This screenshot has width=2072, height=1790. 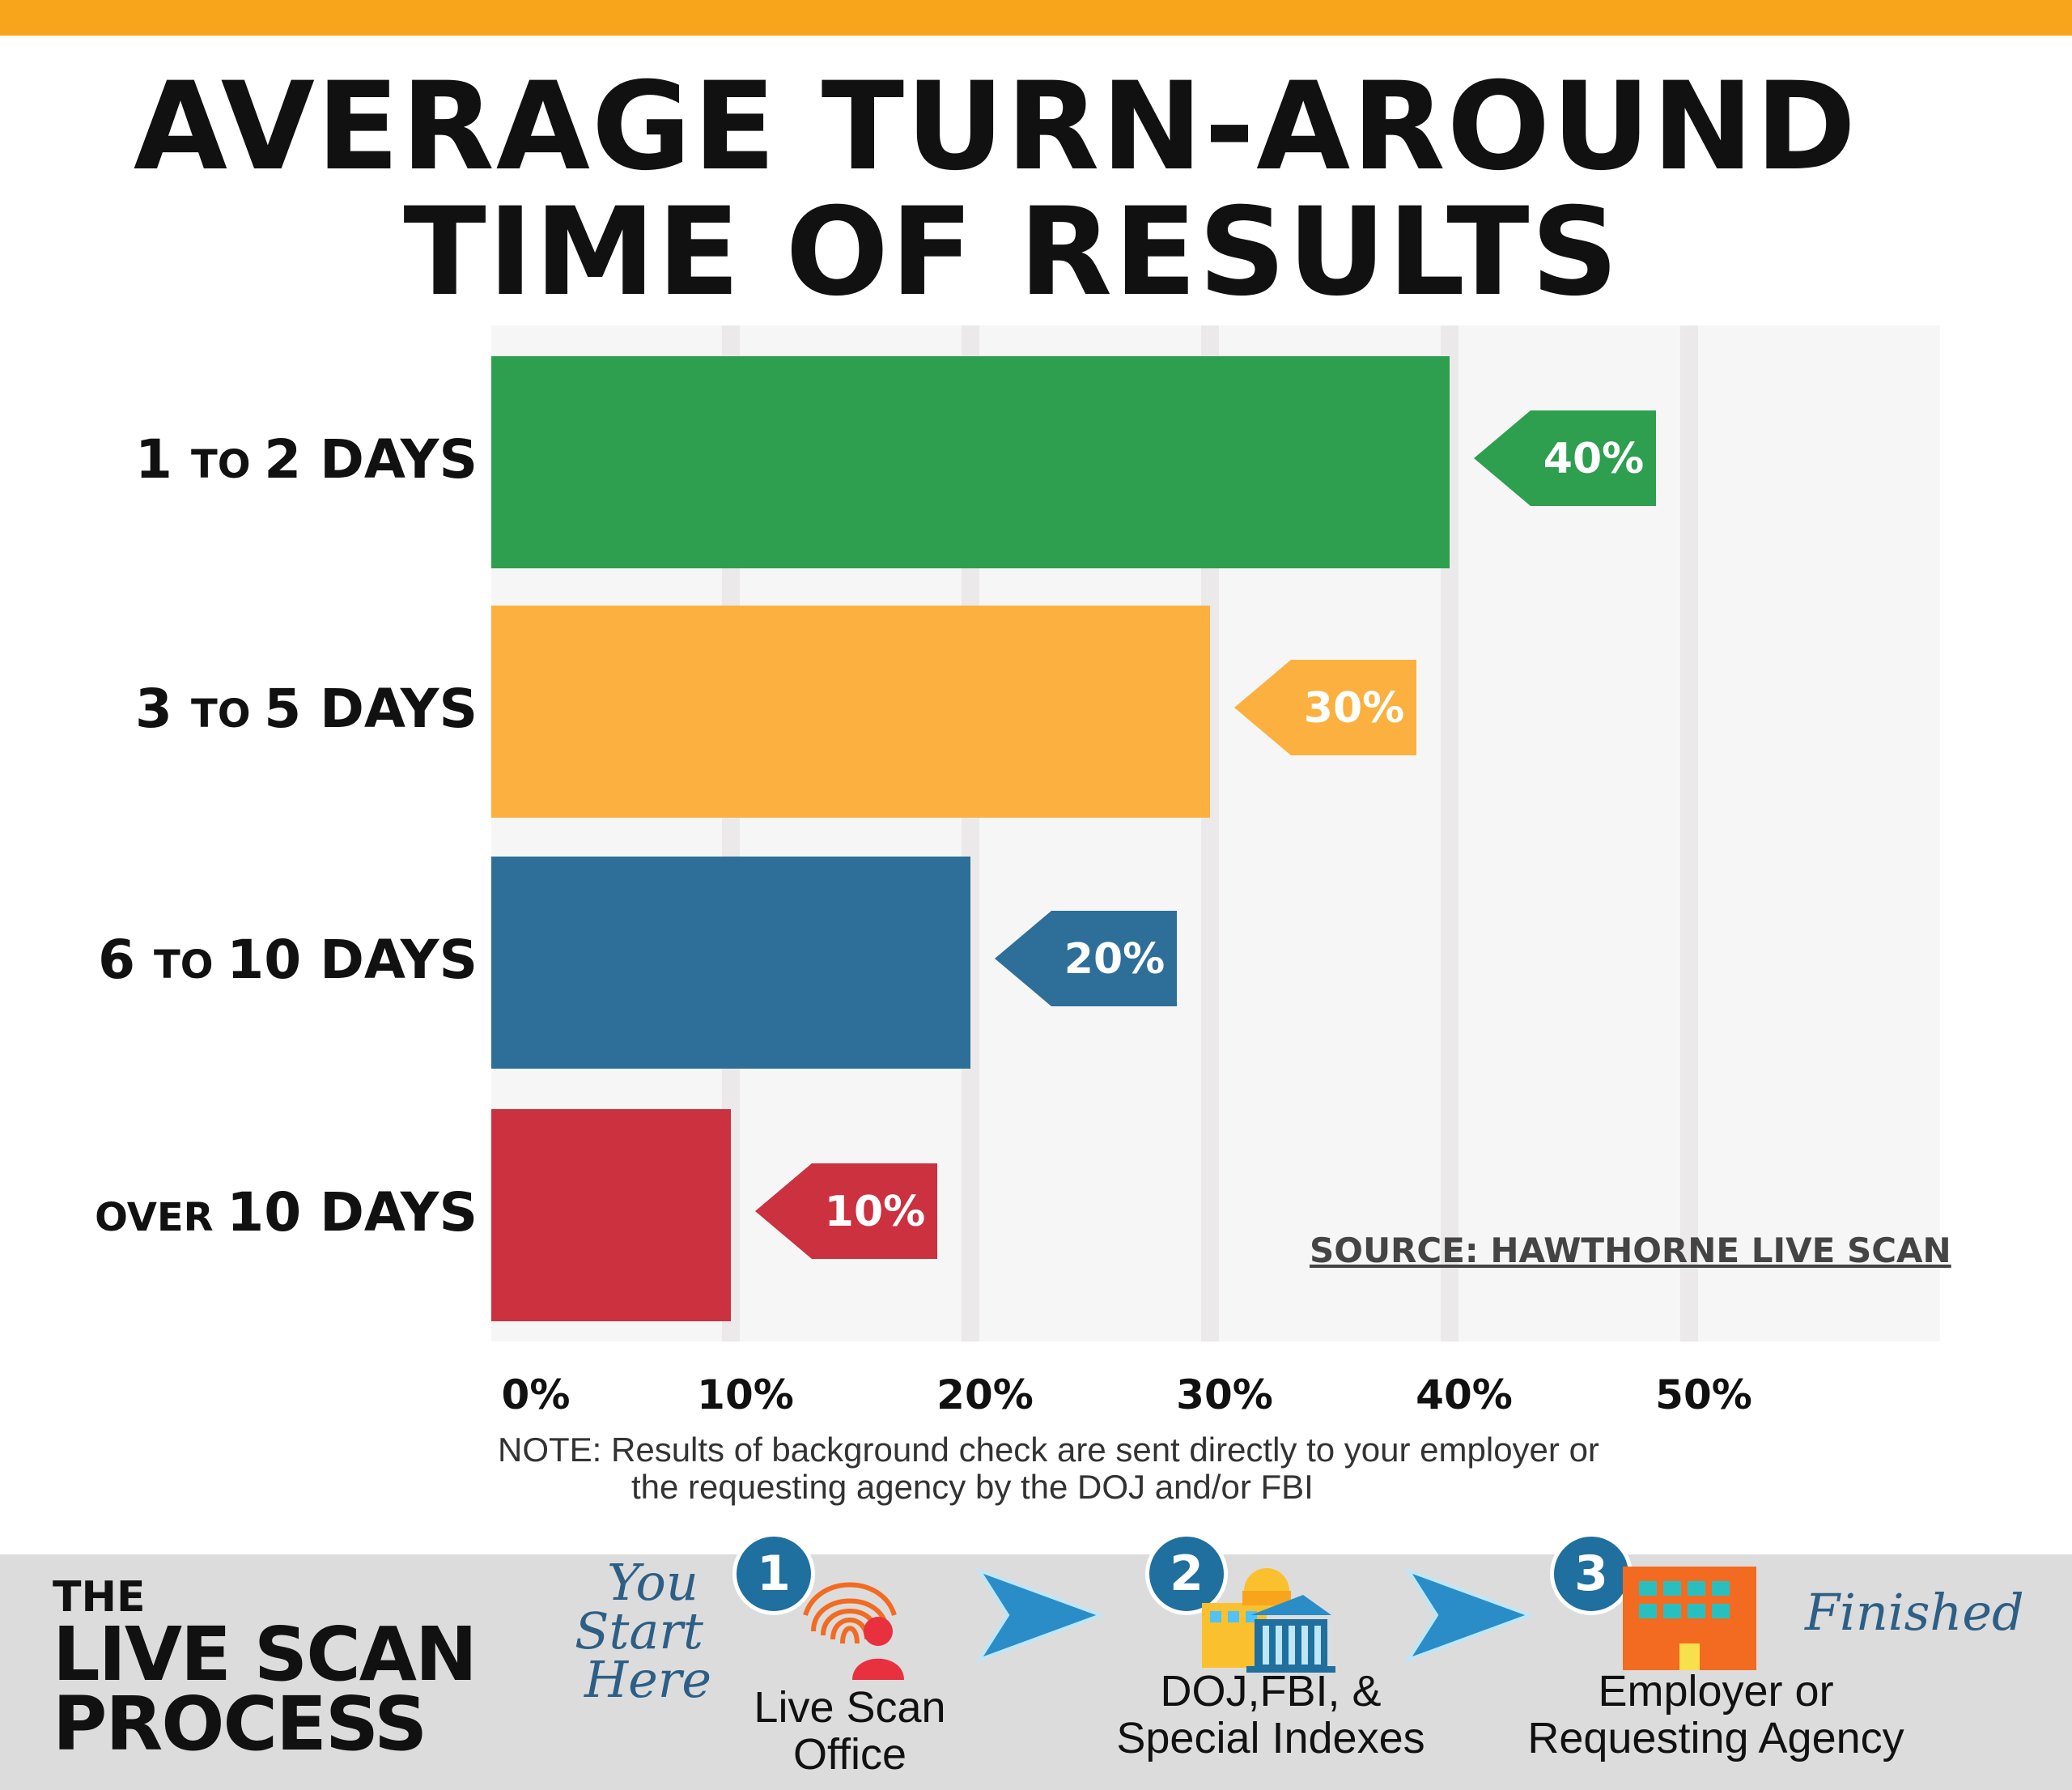 What do you see at coordinates (652, 1582) in the screenshot?
I see `start-line-1: You` at bounding box center [652, 1582].